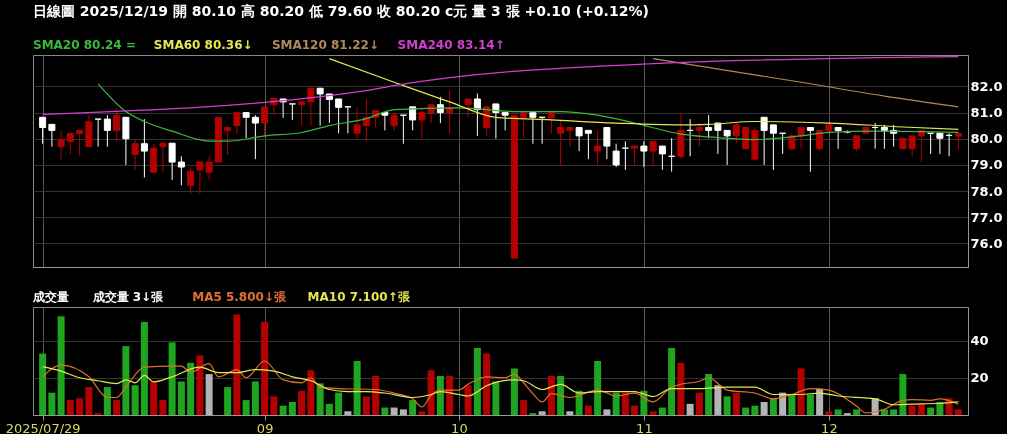 The image size is (1024, 434). Describe the element at coordinates (203, 45) in the screenshot. I see `text: SMA60 80.36↓` at that location.